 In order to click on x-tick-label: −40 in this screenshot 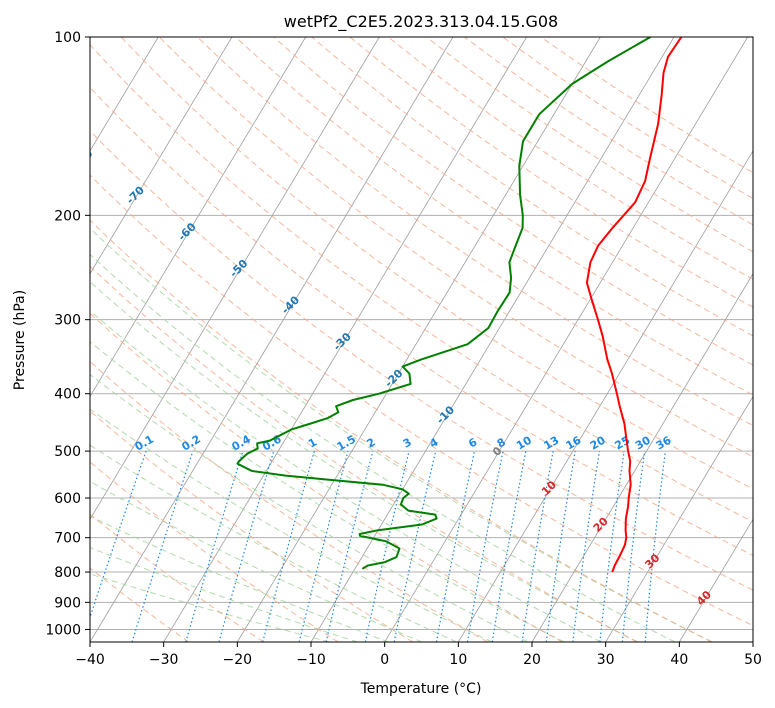, I will do `click(90, 660)`.